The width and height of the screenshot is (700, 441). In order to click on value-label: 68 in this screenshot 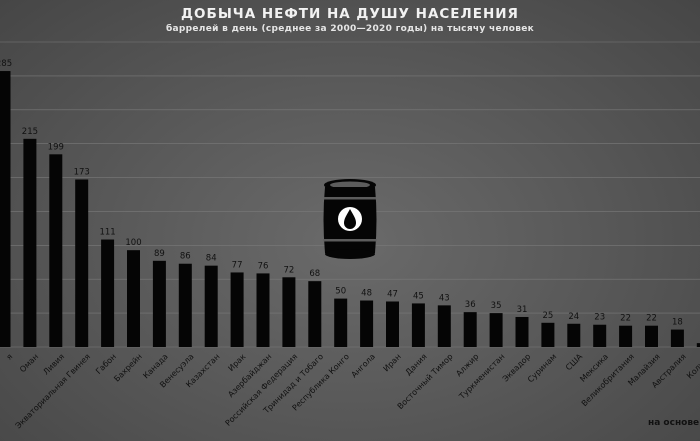, I will do `click(314, 274)`.